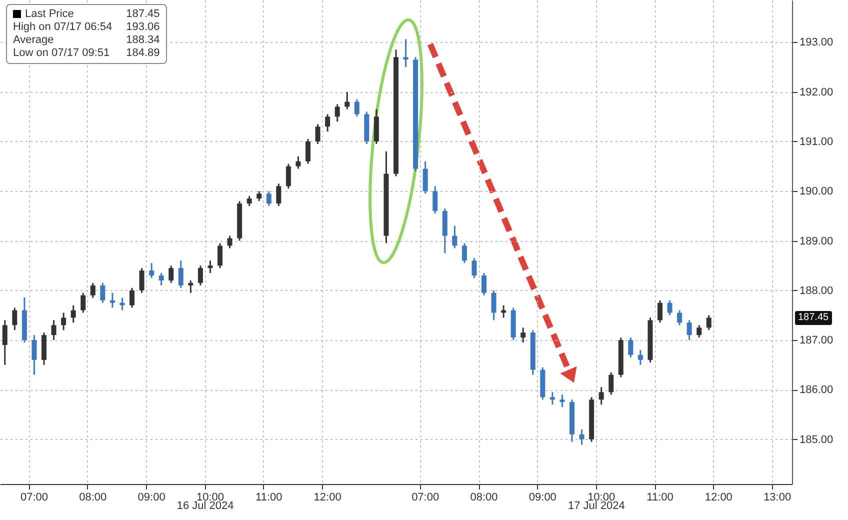 The image size is (848, 520). I want to click on y-tick-label: 185.00, so click(817, 440).